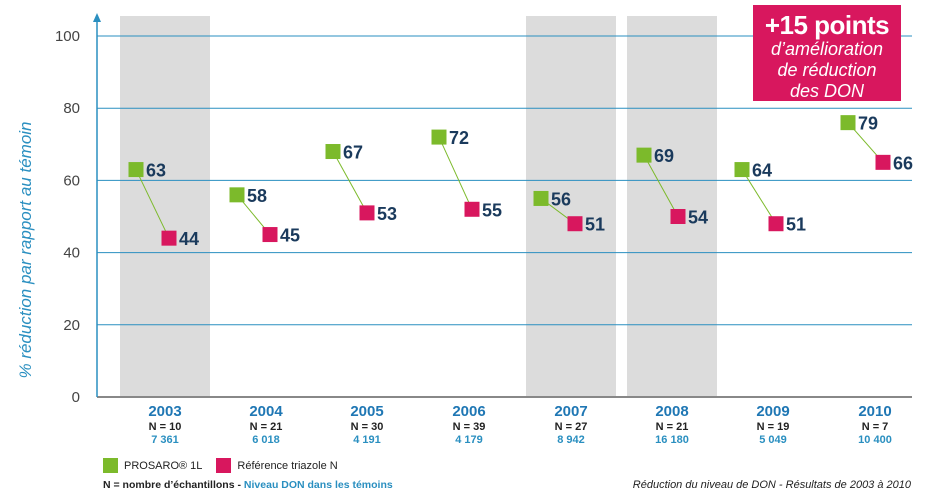  Describe the element at coordinates (189, 239) in the screenshot. I see `reference-value-label: 44` at that location.